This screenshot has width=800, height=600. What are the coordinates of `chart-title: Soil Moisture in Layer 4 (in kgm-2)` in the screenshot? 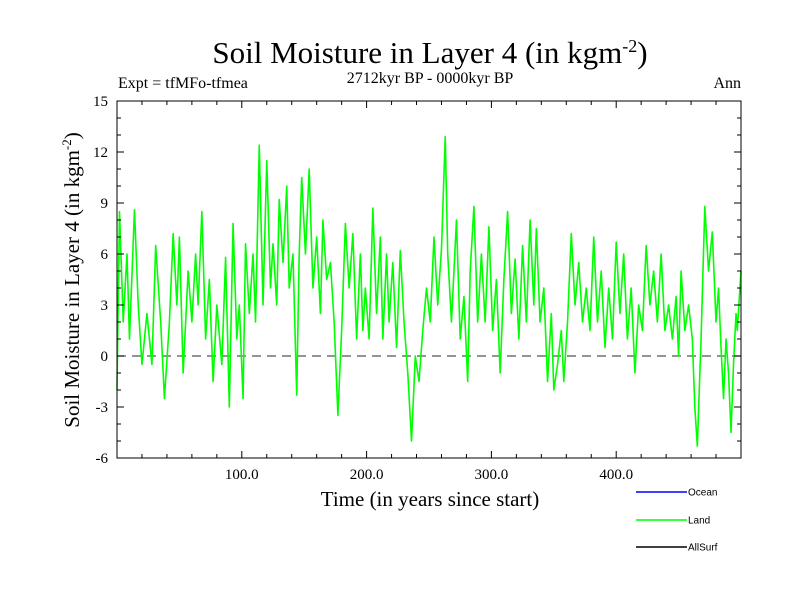 It's located at (429, 52).